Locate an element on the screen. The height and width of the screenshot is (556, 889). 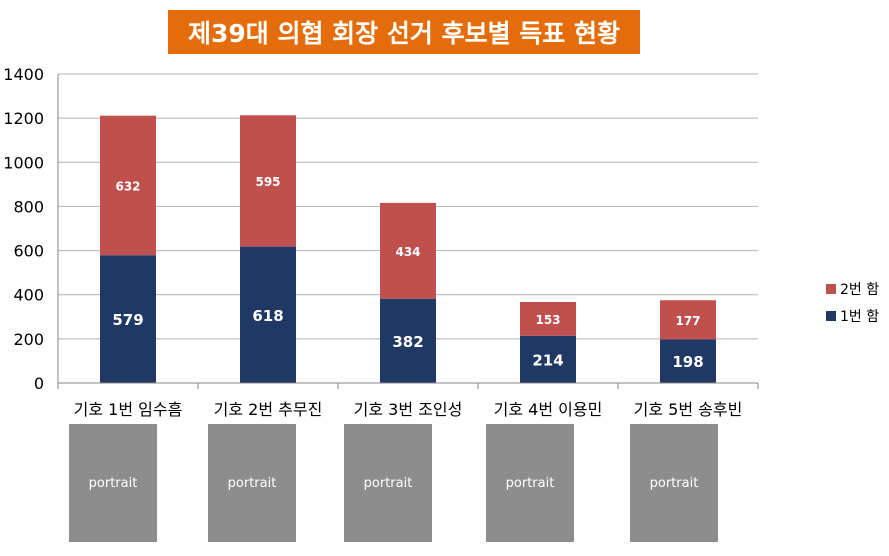
y-tick-label: 800 is located at coordinates (28, 206).